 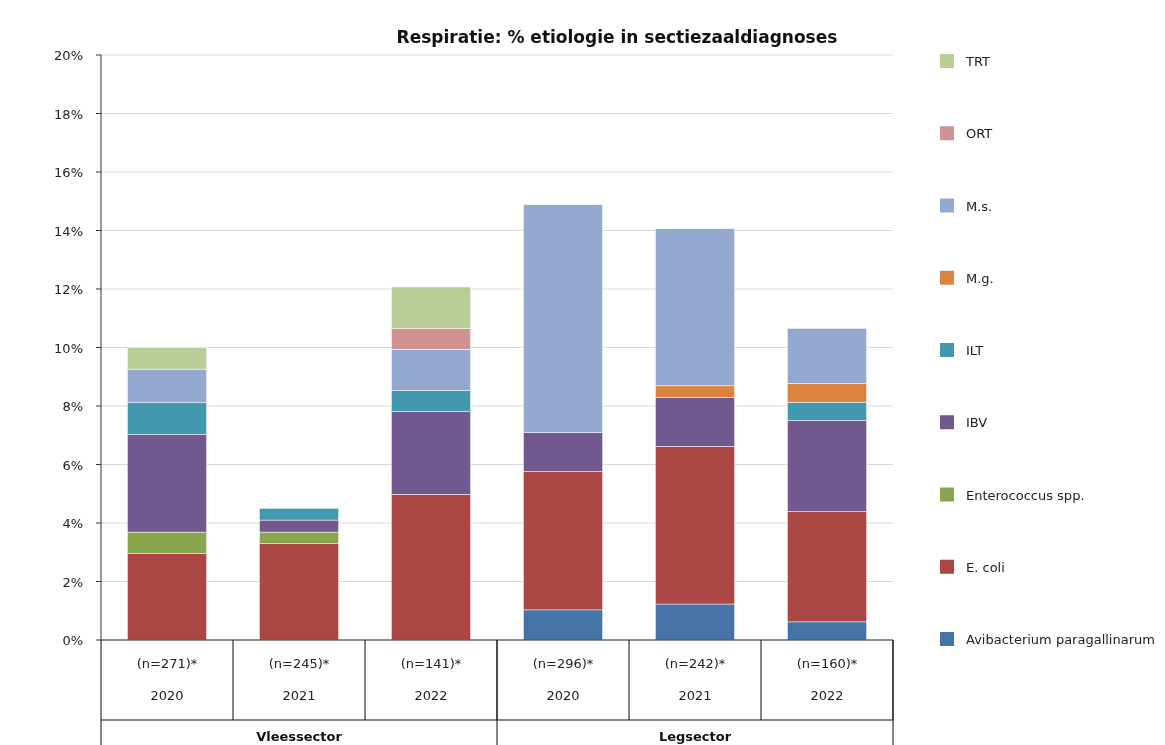 What do you see at coordinates (72, 523) in the screenshot?
I see `y-tick-label: 4%` at bounding box center [72, 523].